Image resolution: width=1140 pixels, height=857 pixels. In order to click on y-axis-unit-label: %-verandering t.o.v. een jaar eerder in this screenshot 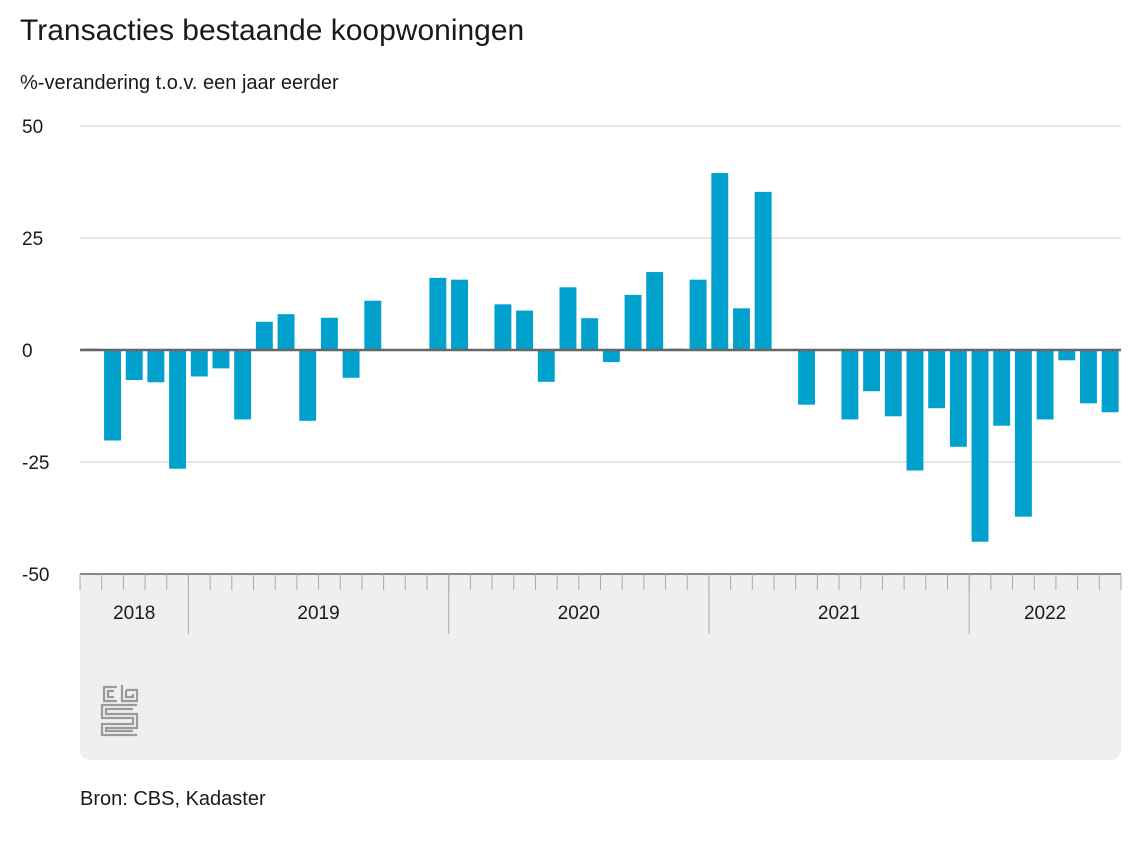, I will do `click(179, 83)`.